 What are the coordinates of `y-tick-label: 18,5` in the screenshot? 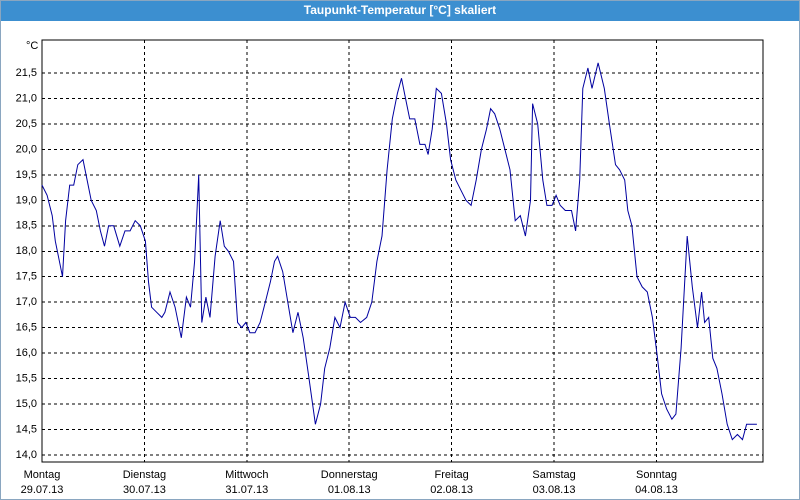 It's located at (26, 226).